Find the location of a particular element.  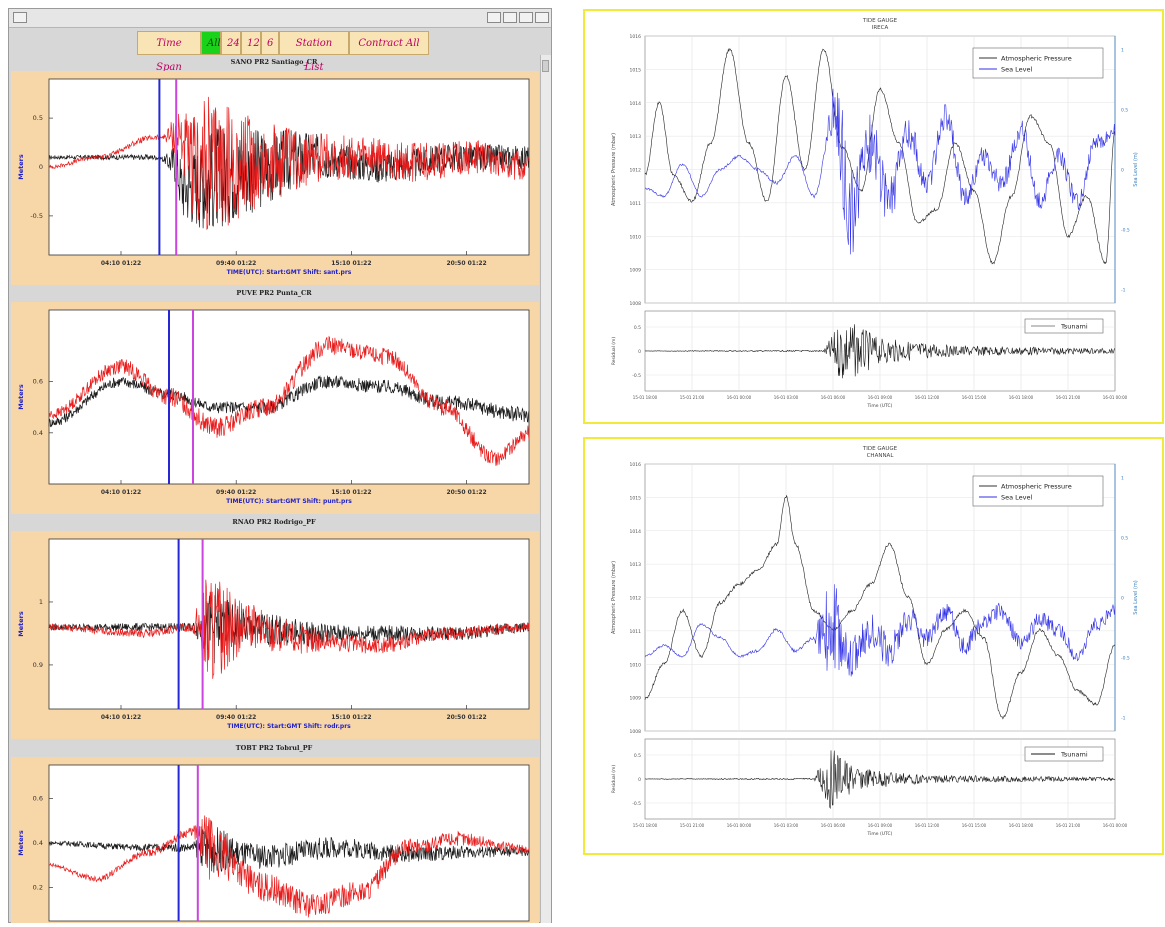

scrollbar-thumb is located at coordinates (545, 66).